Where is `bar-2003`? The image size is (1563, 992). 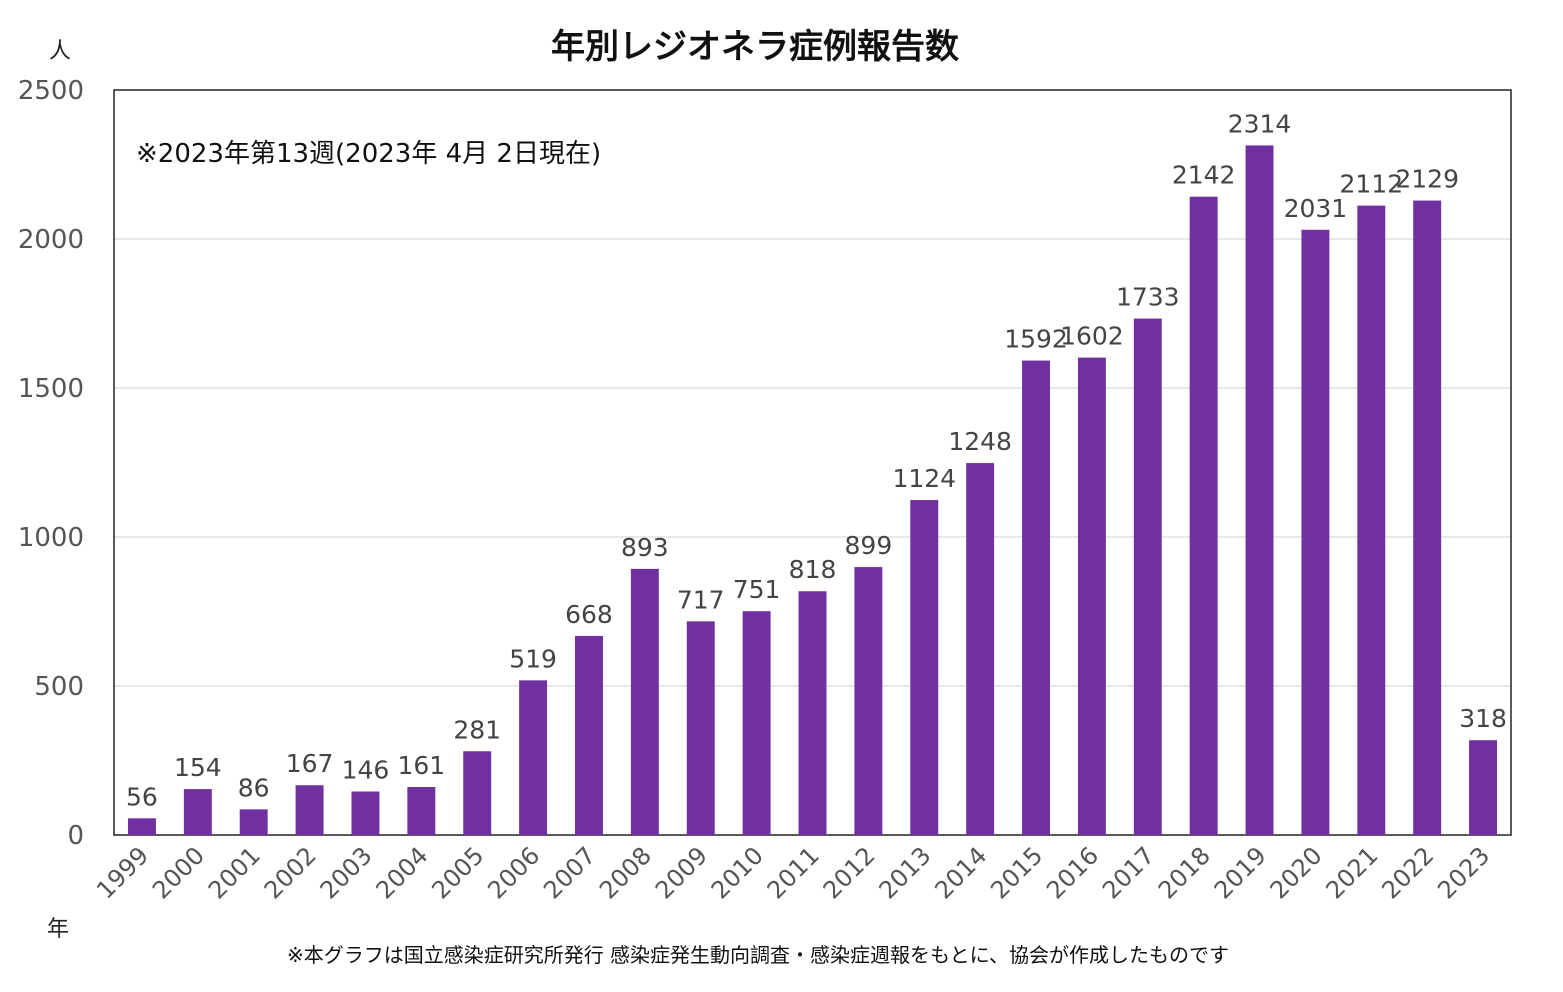
bar-2003 is located at coordinates (365, 813).